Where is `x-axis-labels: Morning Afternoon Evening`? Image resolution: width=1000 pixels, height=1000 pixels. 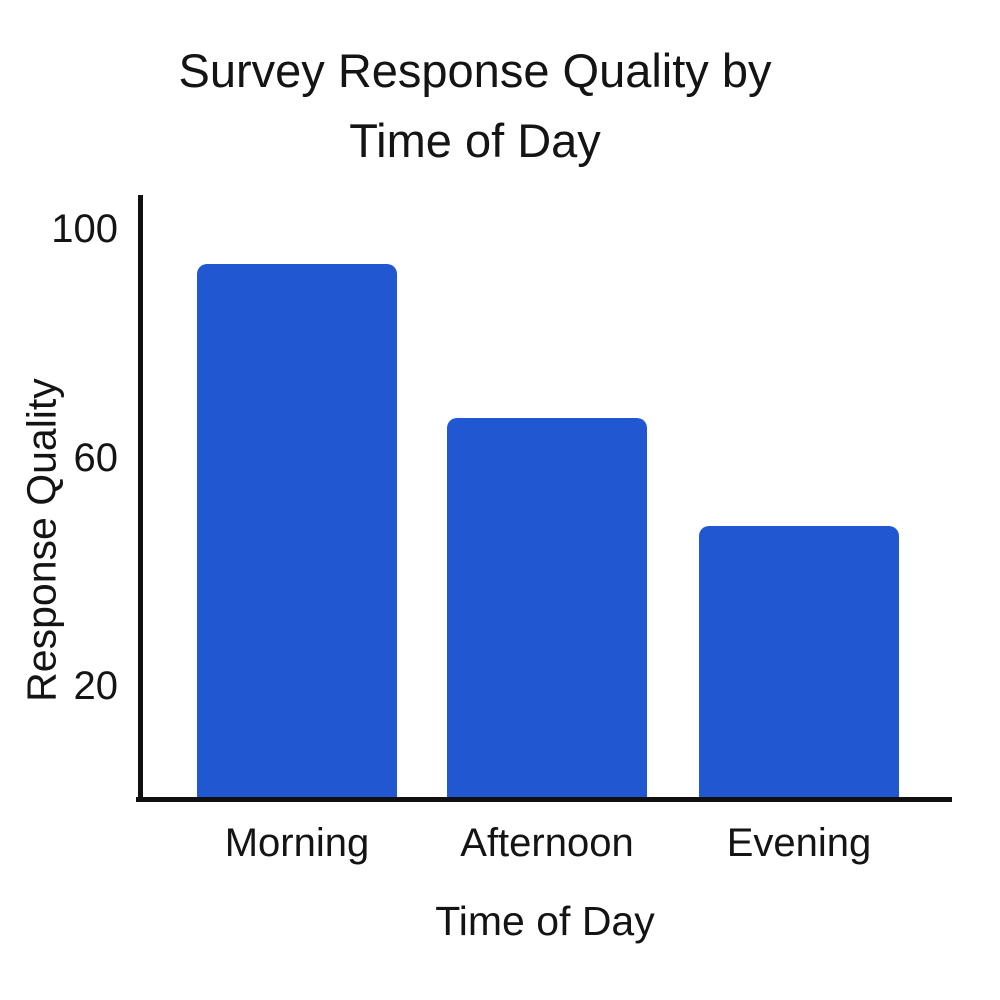
x-axis-labels: Morning Afternoon Evening is located at coordinates (545, 843).